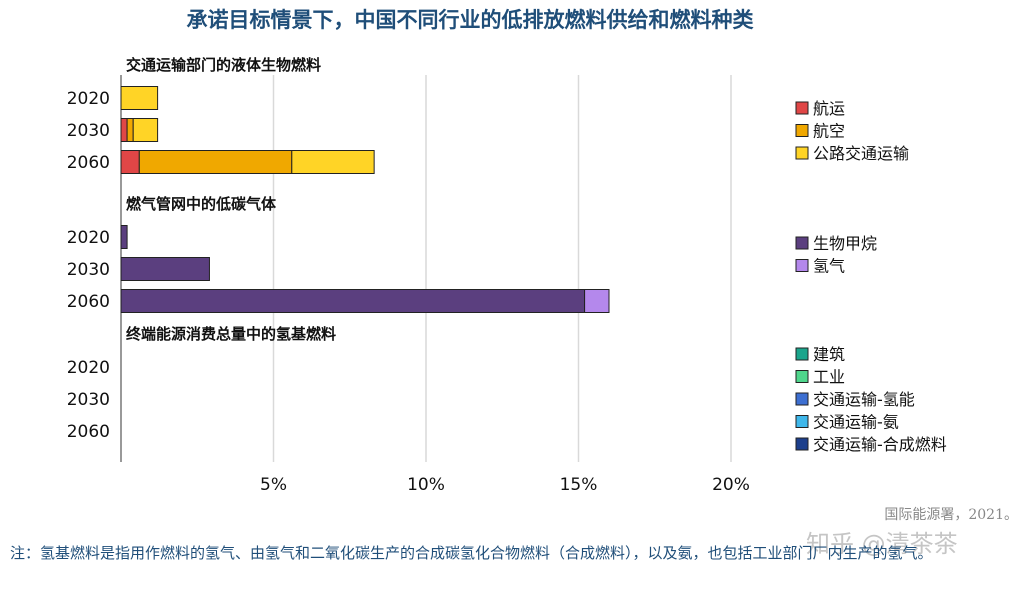 The height and width of the screenshot is (589, 1032). What do you see at coordinates (882, 544) in the screenshot?
I see `watermark: 知乎 @清茶茶` at bounding box center [882, 544].